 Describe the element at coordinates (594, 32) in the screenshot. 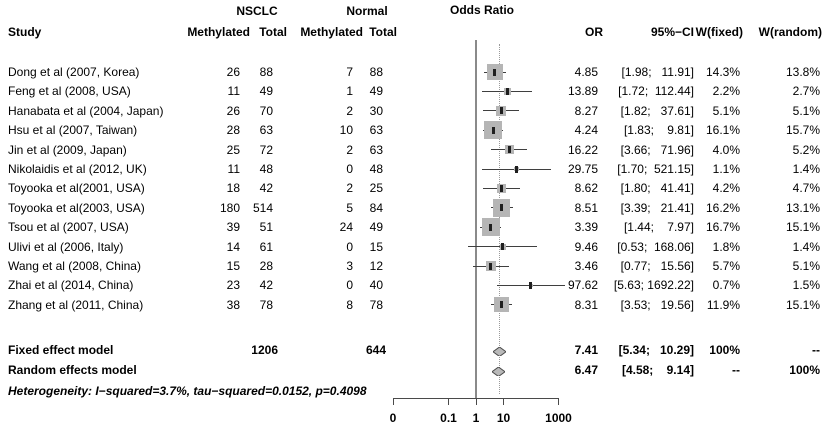

I see `column-header-or: OR` at that location.